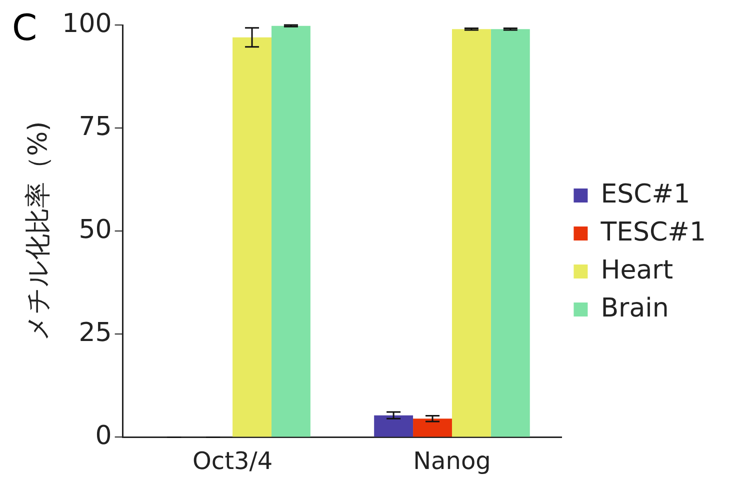  I want to click on y-tick-label: 25, so click(95, 333).